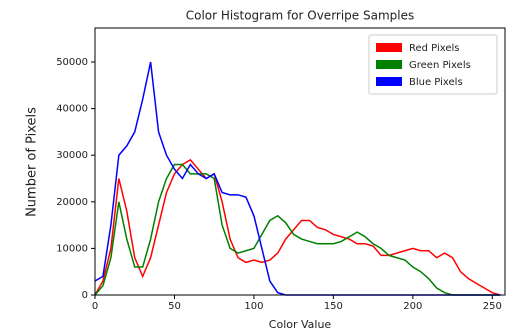 Image resolution: width=508 pixels, height=334 pixels. What do you see at coordinates (72, 248) in the screenshot?
I see `y-tick-label: 10000` at bounding box center [72, 248].